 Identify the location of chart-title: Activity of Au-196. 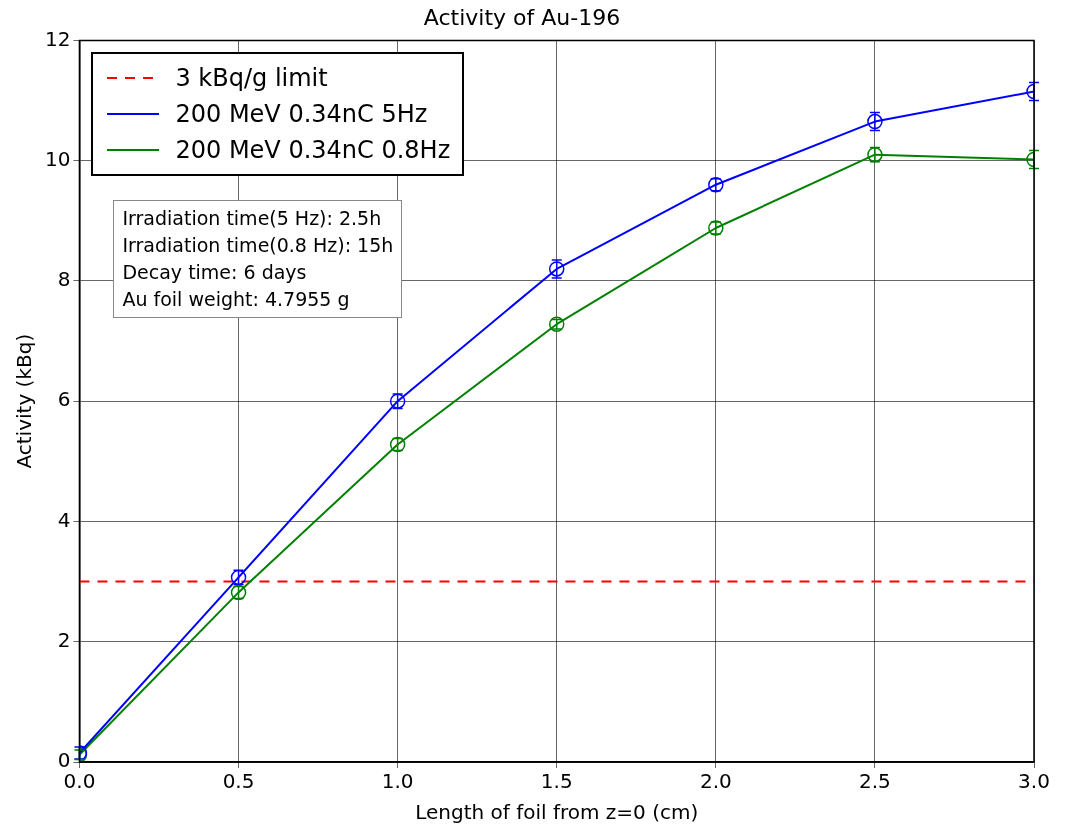
(522, 17).